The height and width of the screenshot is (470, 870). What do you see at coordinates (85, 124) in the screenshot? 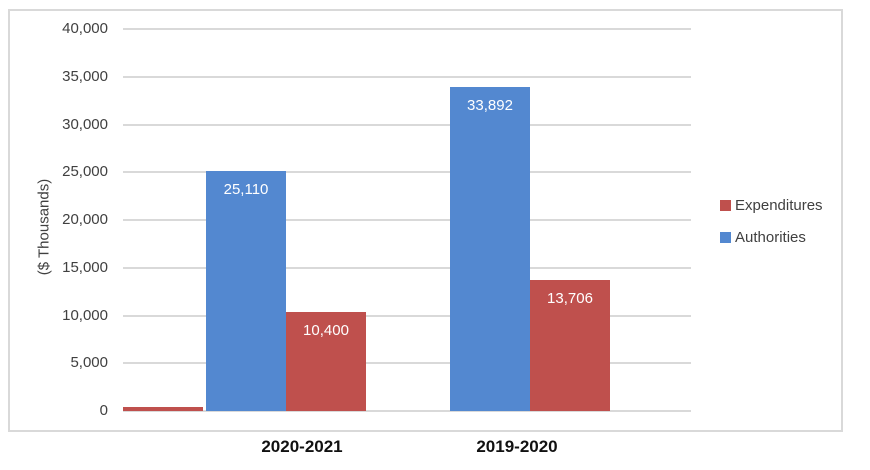
I see `y-axis-tick-label: 30,000` at bounding box center [85, 124].